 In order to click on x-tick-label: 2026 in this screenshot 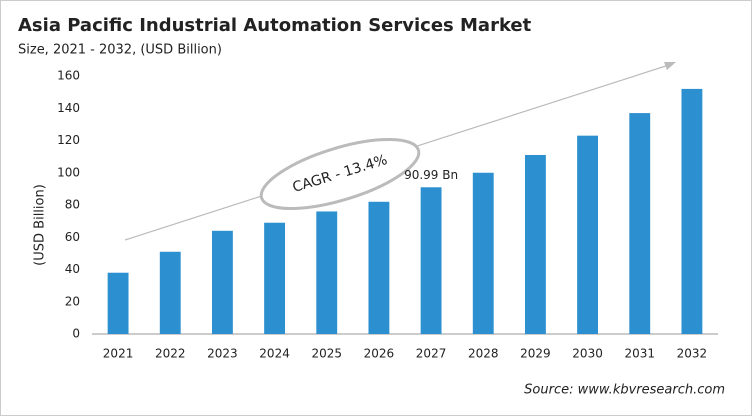, I will do `click(379, 354)`.